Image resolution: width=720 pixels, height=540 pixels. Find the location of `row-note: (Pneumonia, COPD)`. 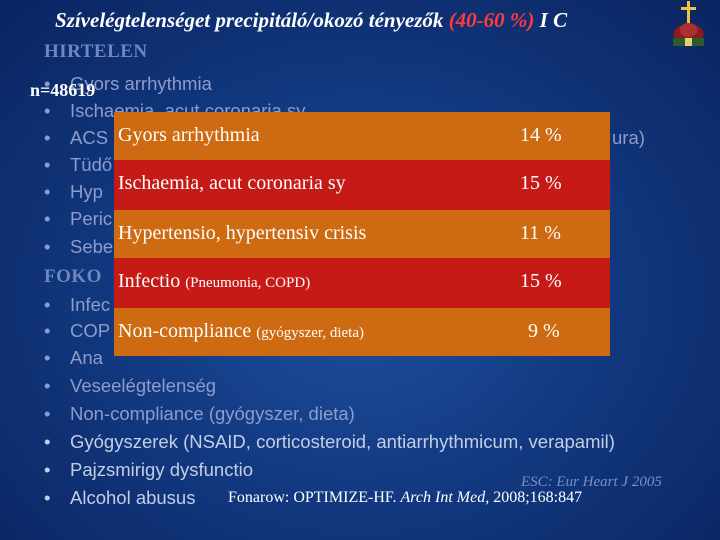

row-note: (Pneumonia, COPD) is located at coordinates (248, 283).